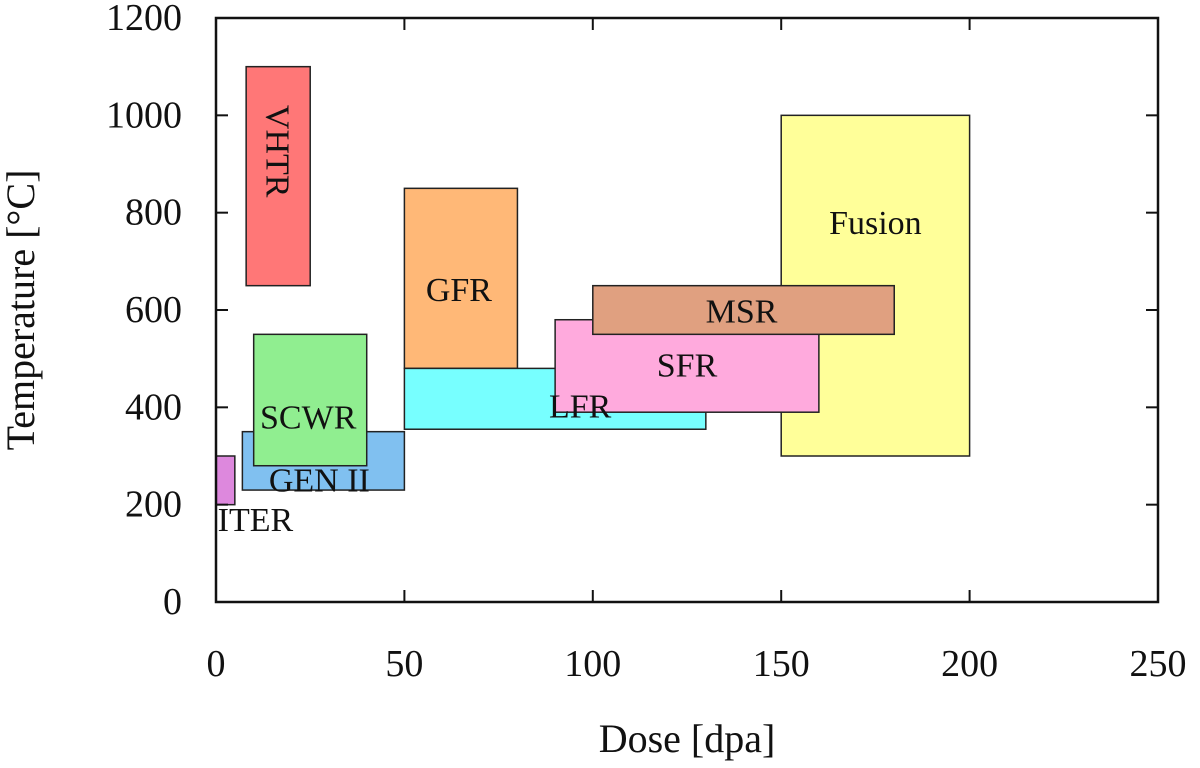 Image resolution: width=1200 pixels, height=768 pixels. What do you see at coordinates (21, 310) in the screenshot?
I see `y-axis-label: Temperature [°C]` at bounding box center [21, 310].